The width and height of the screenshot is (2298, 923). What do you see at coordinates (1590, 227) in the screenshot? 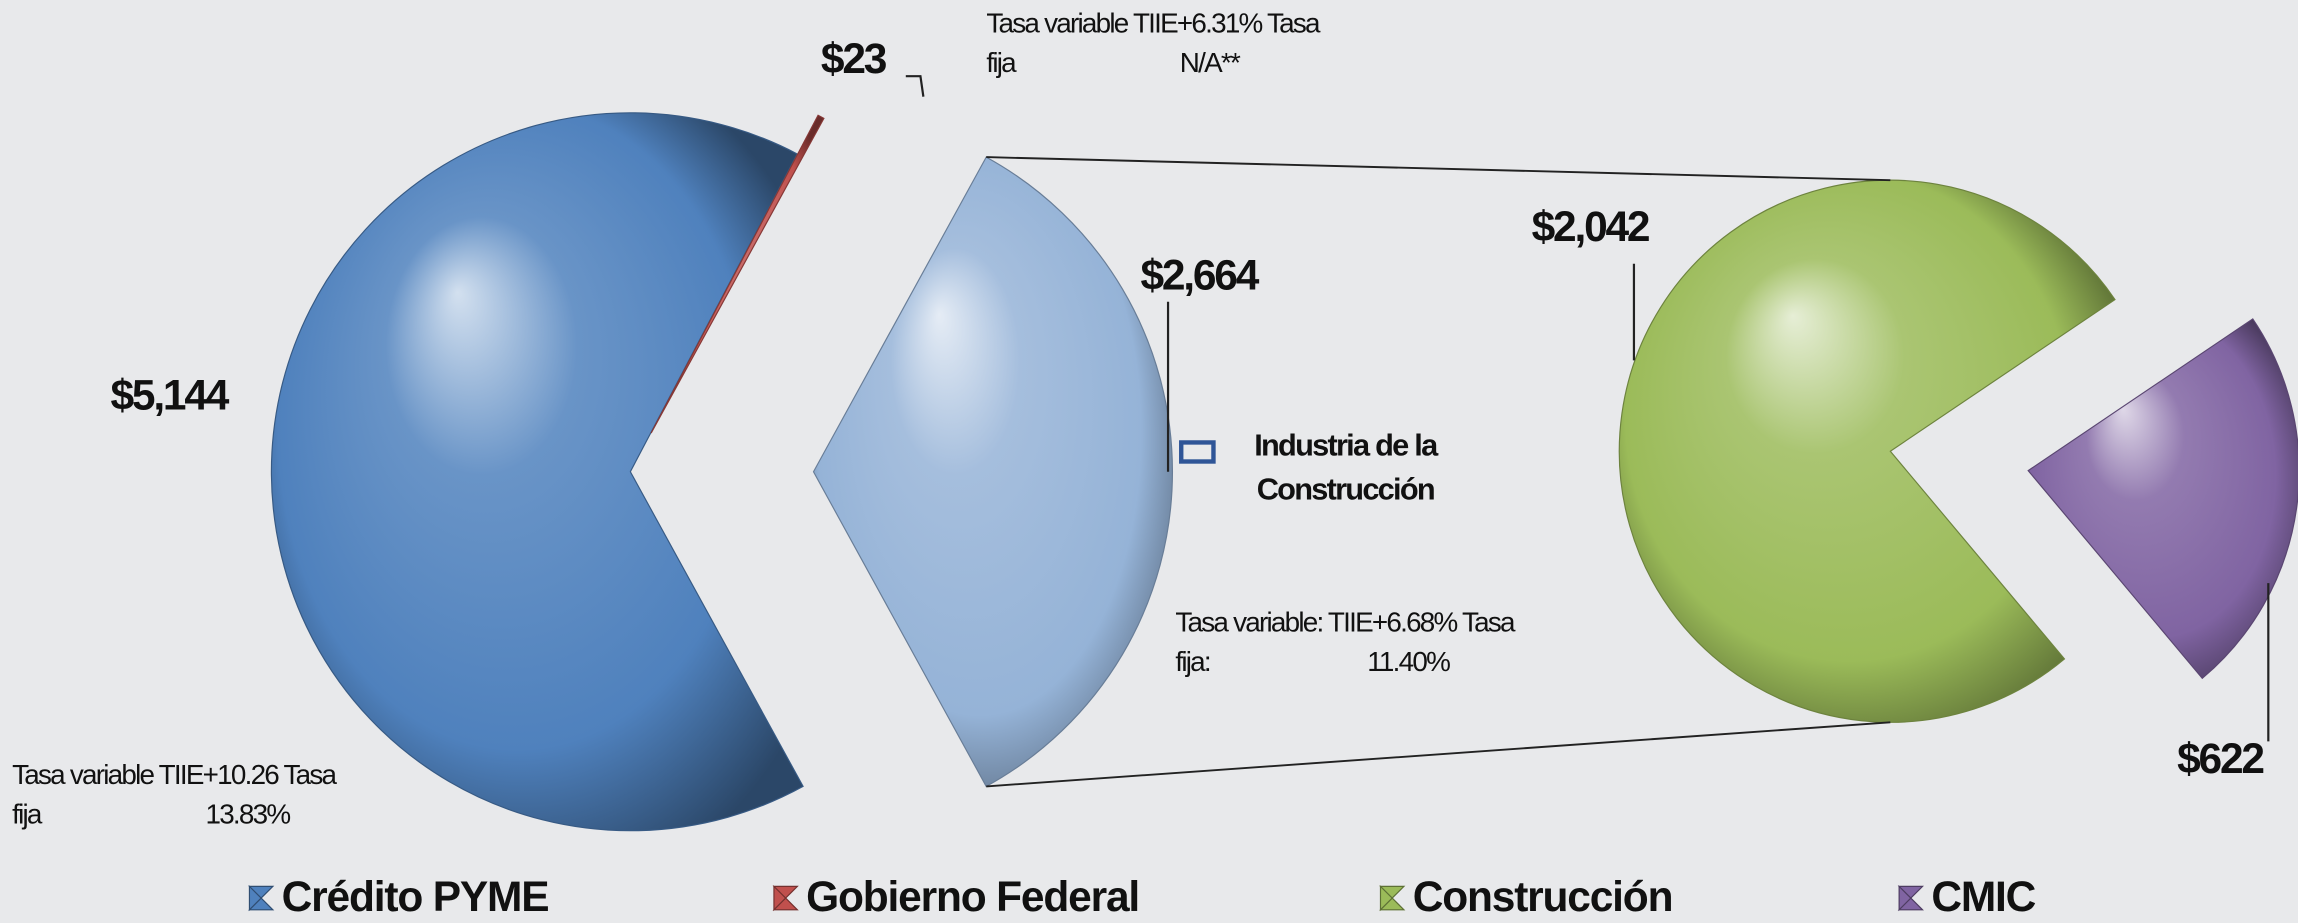
I see `data-label: $2,042` at bounding box center [1590, 227].